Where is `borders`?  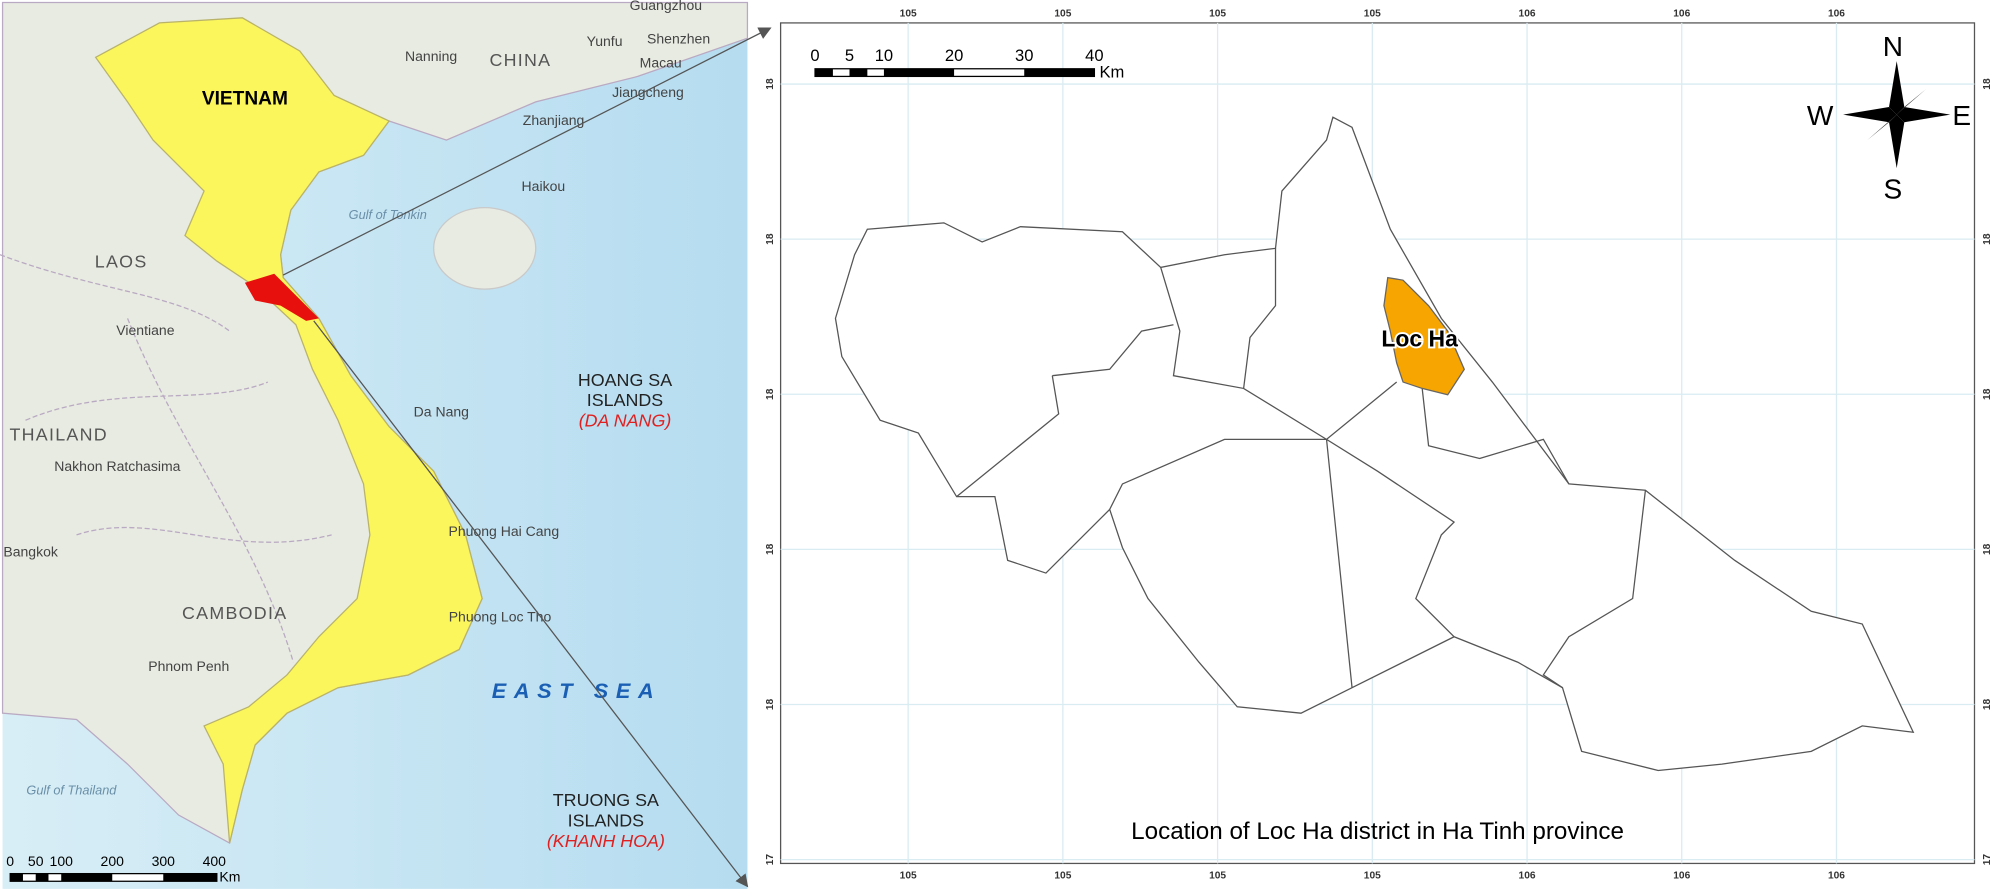 borders is located at coordinates (166, 458).